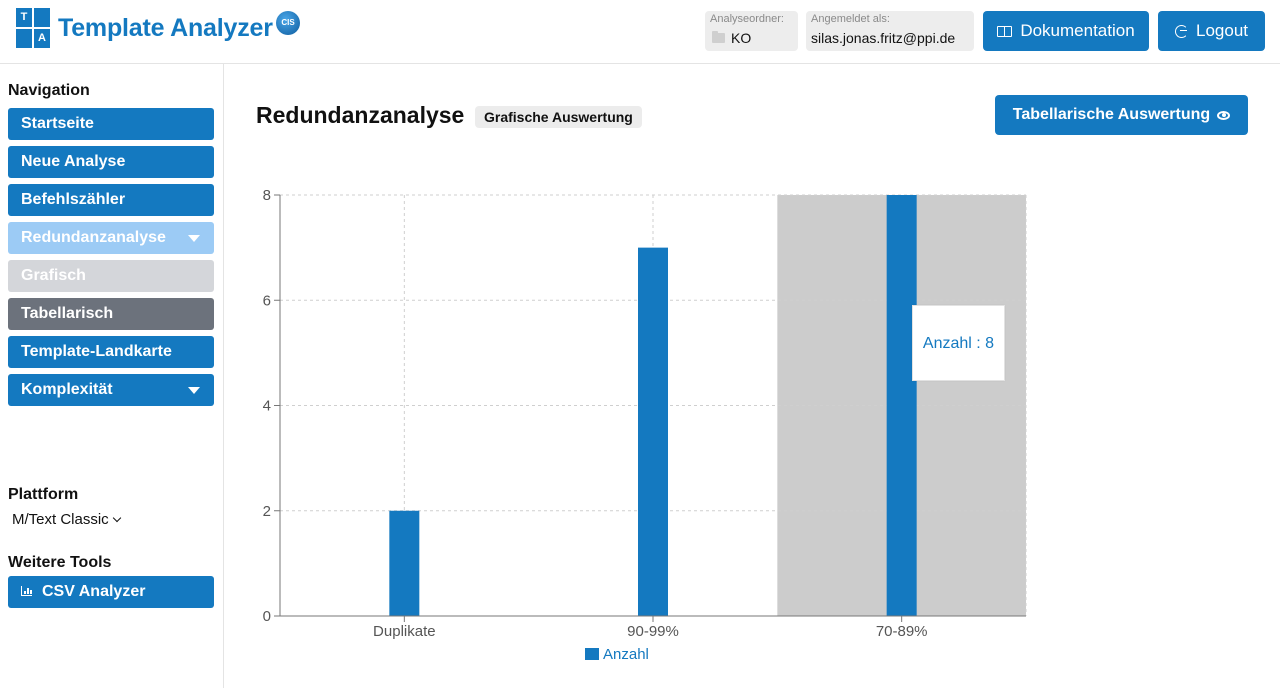 The height and width of the screenshot is (688, 1280). Describe the element at coordinates (24, 17) in the screenshot. I see `logo-letter-t: T` at that location.